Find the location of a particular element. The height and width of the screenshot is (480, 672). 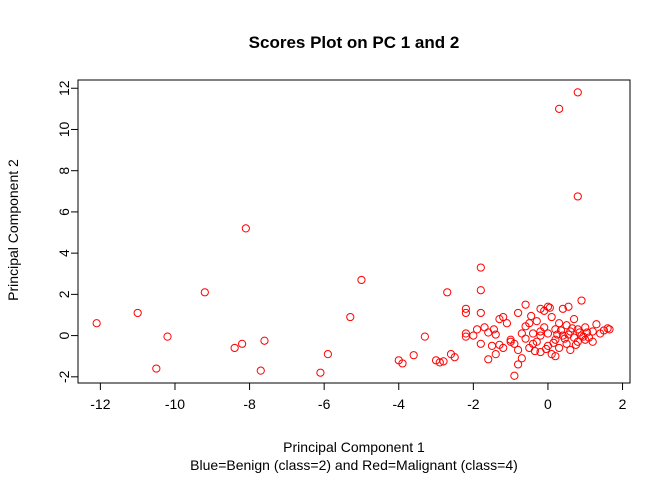

x-tick-label: -8 is located at coordinates (249, 404).